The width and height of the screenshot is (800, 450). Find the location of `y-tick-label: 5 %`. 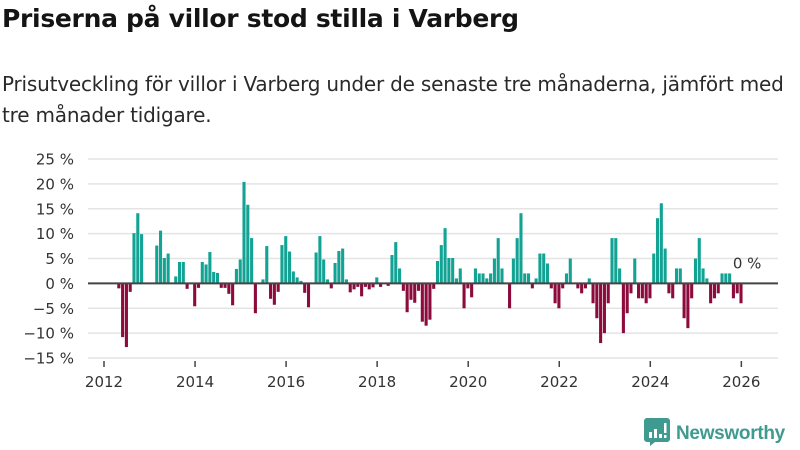

y-tick-label: 5 % is located at coordinates (59, 259).